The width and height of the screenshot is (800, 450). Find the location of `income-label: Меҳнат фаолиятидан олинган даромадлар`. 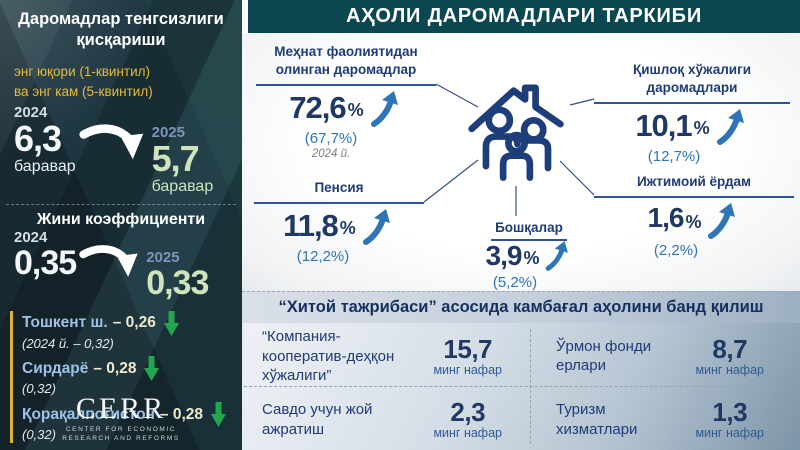

income-label: Меҳнат фаолиятидан олинган даромадлар is located at coordinates (346, 64).